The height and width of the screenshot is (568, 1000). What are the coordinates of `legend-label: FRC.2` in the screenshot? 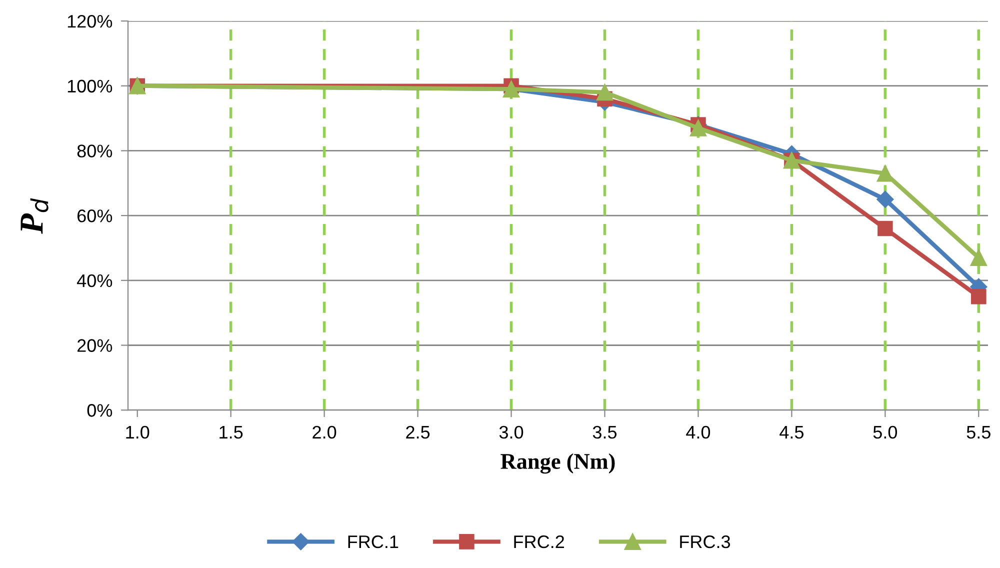 It's located at (539, 541).